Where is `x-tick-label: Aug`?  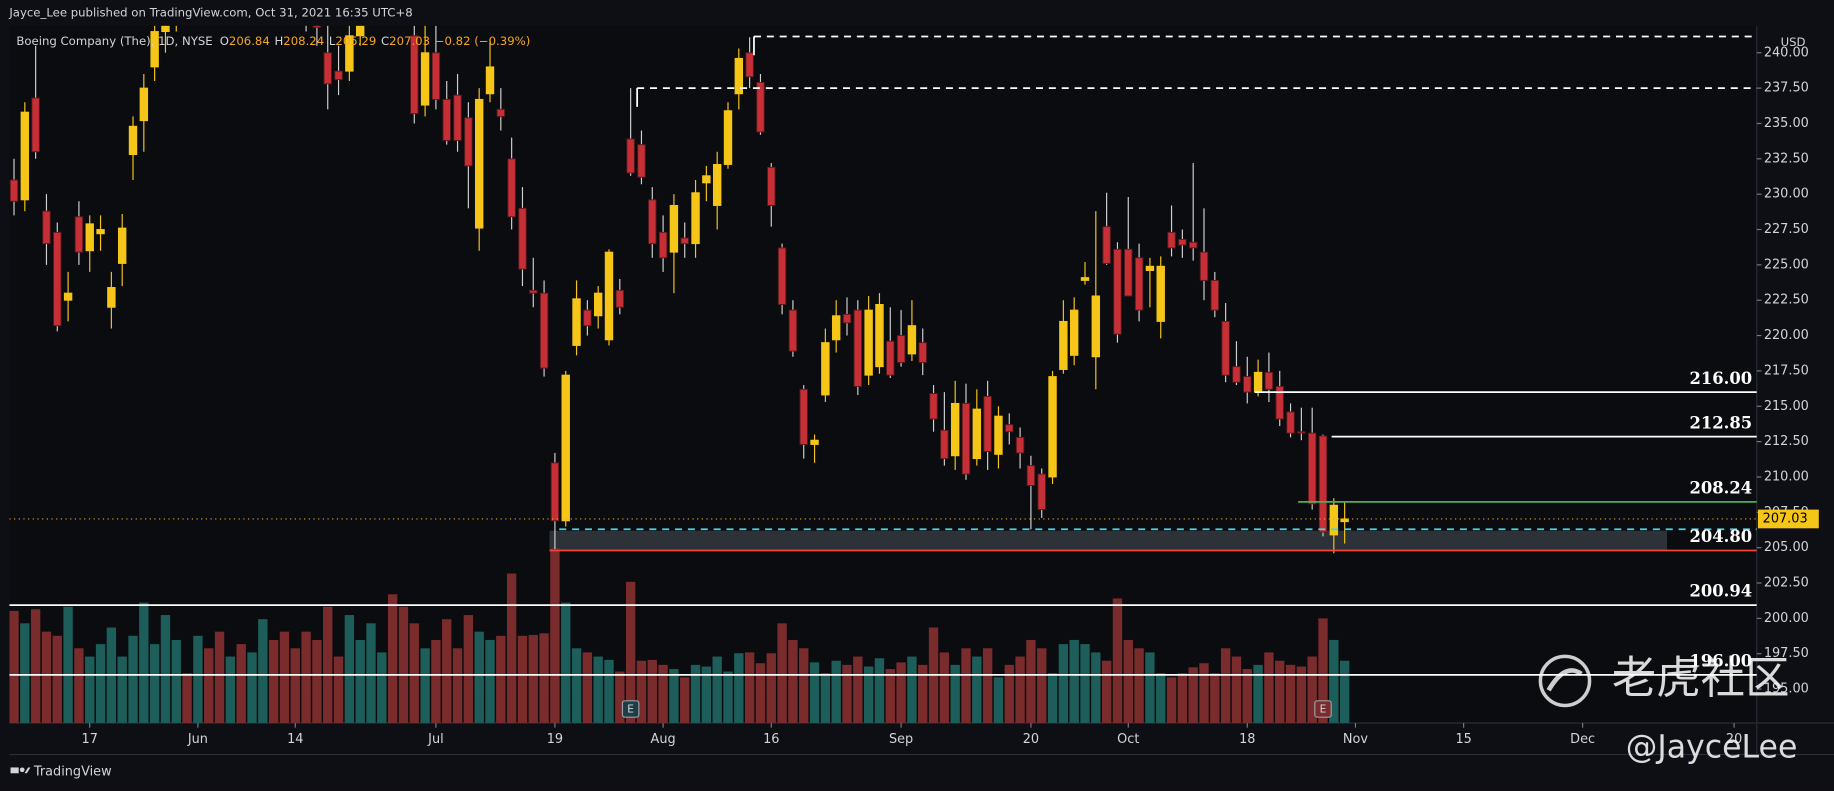 x-tick-label: Aug is located at coordinates (663, 739).